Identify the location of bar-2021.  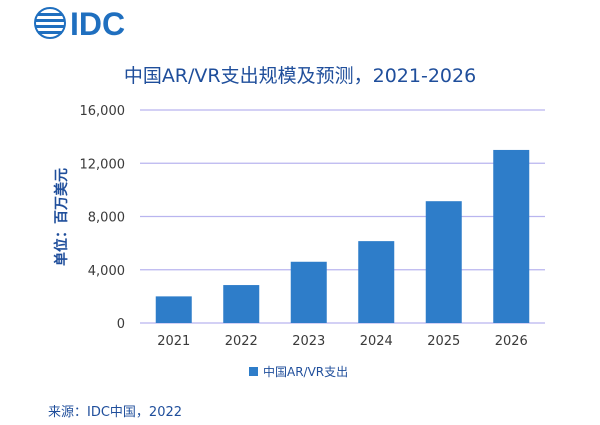
(173, 309).